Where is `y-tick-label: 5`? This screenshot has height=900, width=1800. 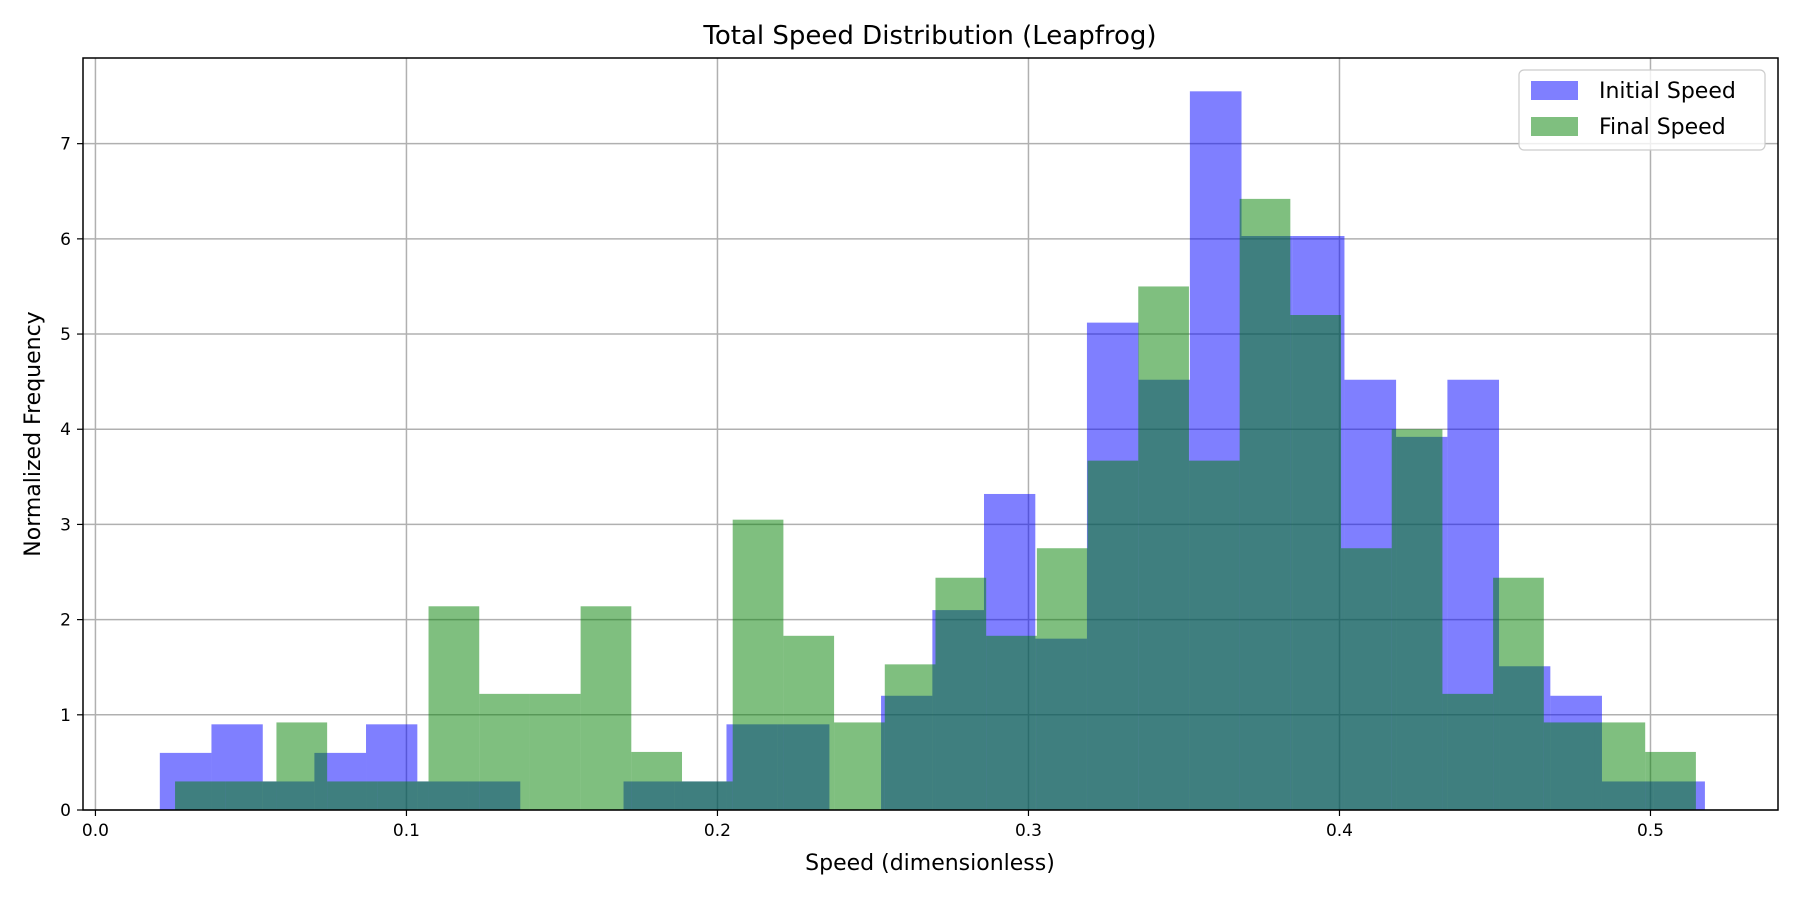 y-tick-label: 5 is located at coordinates (65, 335).